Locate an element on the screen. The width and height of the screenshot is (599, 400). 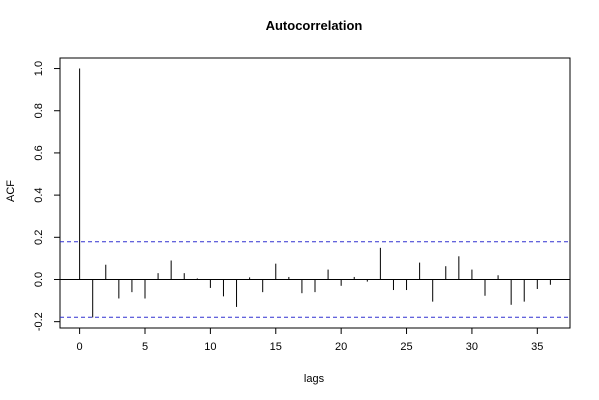
y-tick-label: 0.4 is located at coordinates (39, 194).